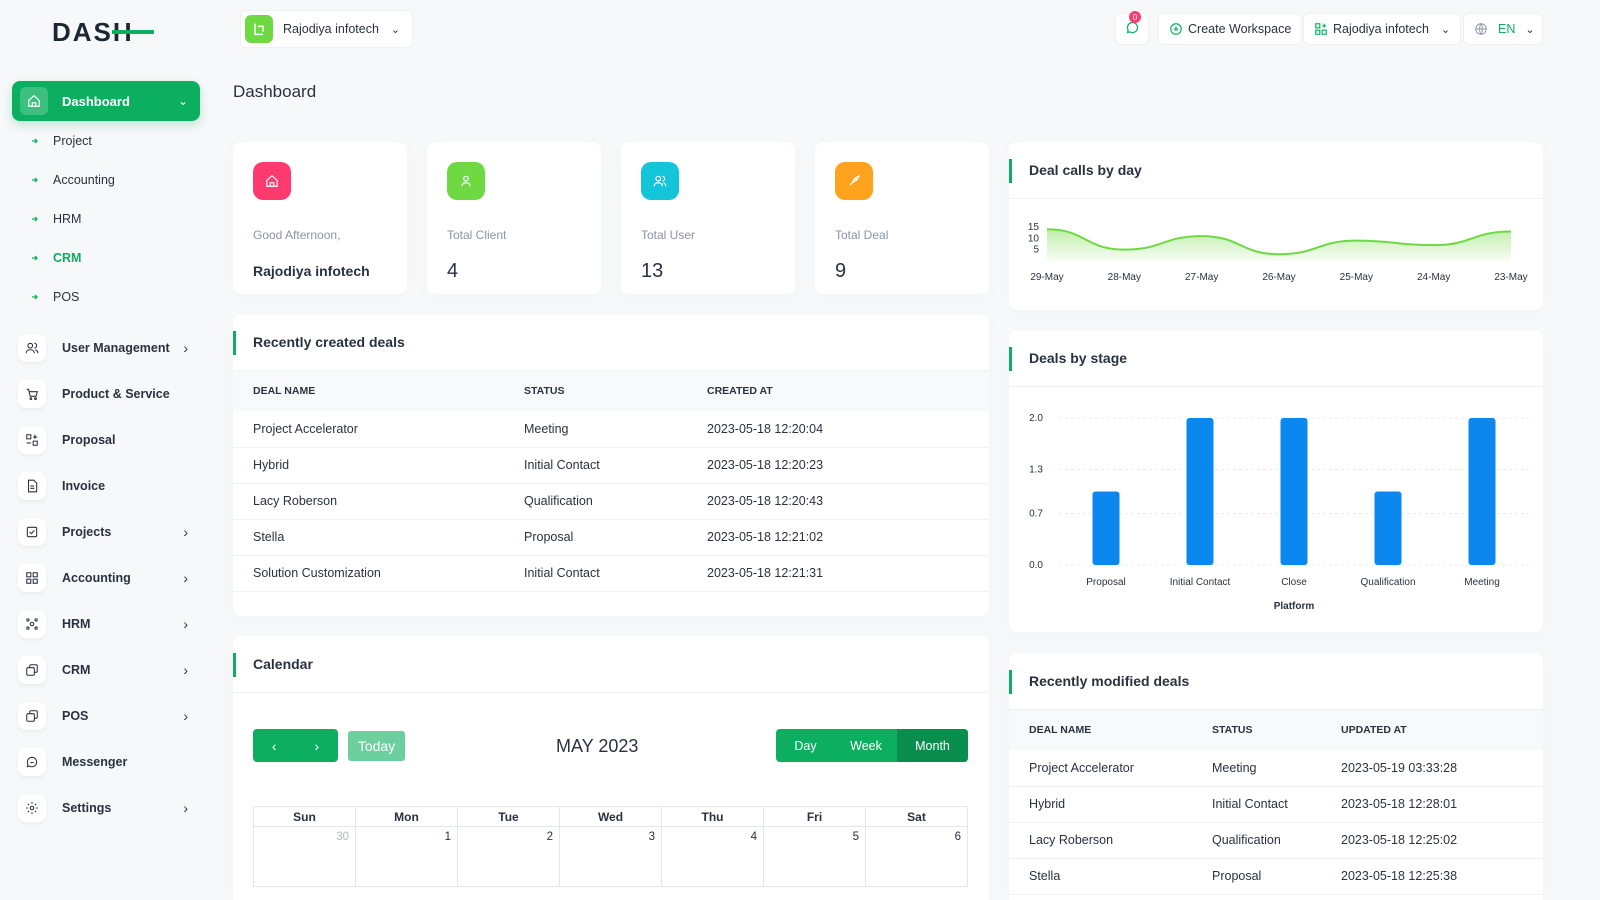 This screenshot has height=900, width=1600. Describe the element at coordinates (106, 440) in the screenshot. I see `sidebar-item-proposal: Proposal` at that location.